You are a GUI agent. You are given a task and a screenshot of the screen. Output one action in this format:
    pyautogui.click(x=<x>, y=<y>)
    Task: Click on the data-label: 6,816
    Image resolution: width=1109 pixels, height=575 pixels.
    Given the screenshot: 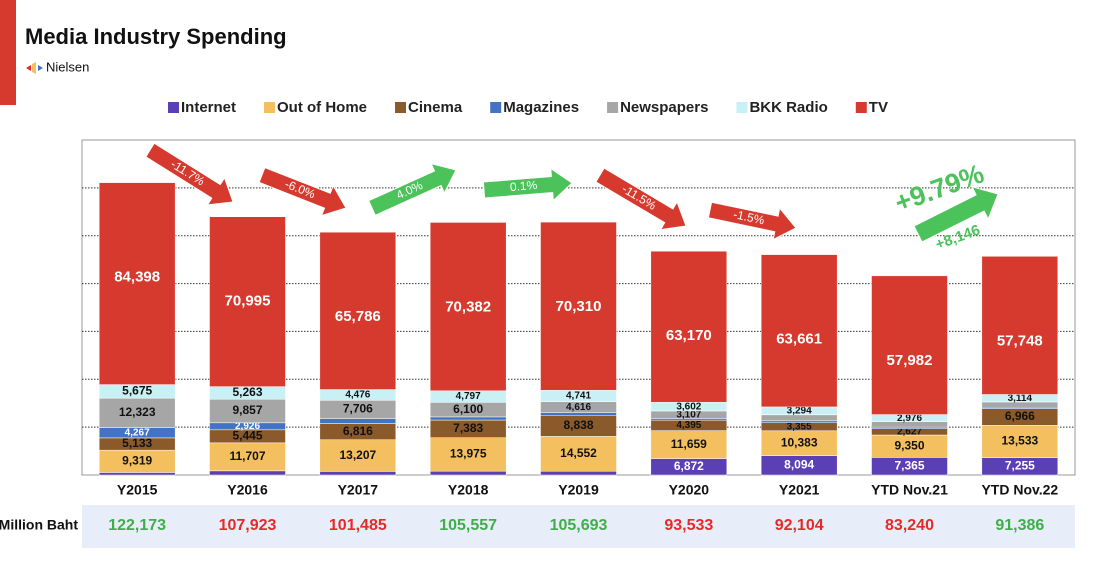 What is the action you would take?
    pyautogui.click(x=358, y=431)
    